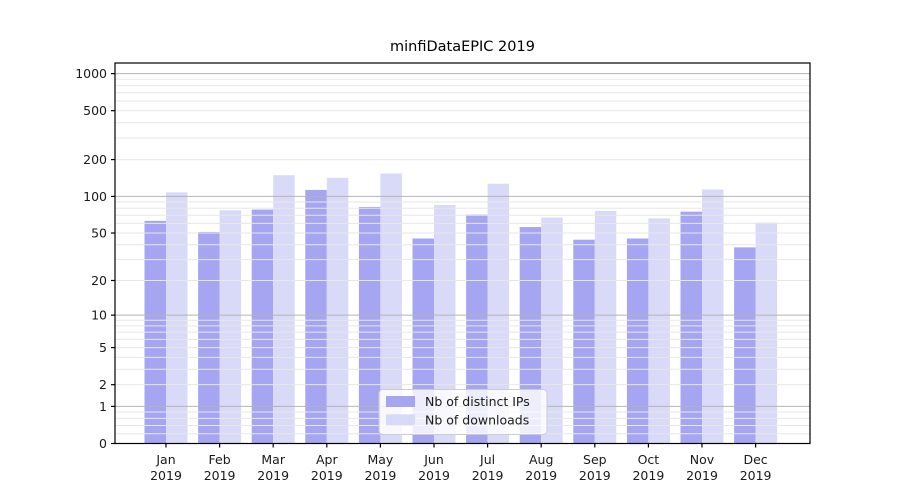 Image resolution: width=900 pixels, height=500 pixels. I want to click on x-axis-month-label: Feb, so click(220, 459).